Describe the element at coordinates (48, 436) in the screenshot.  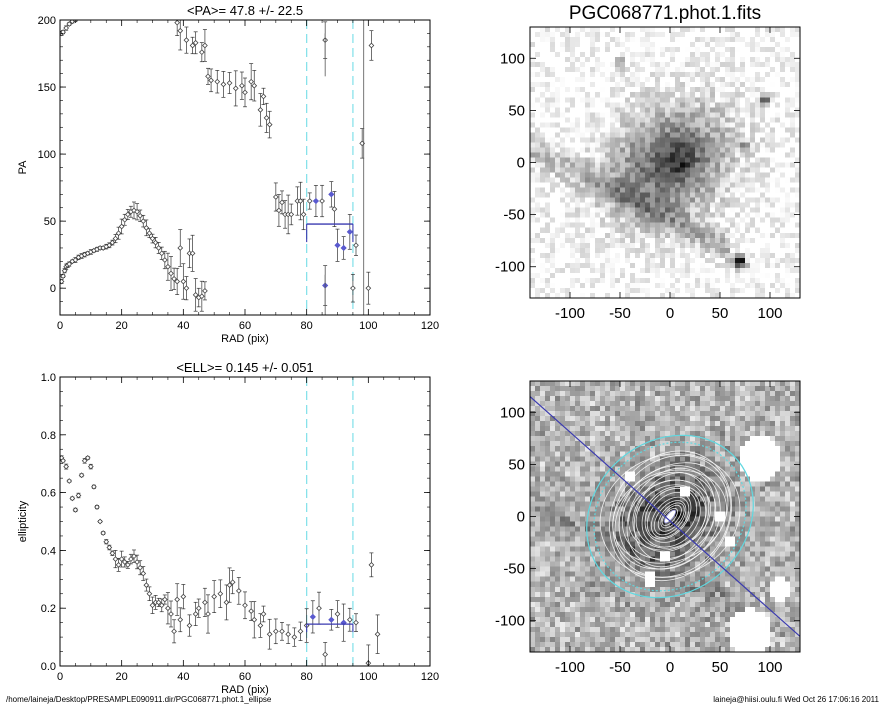
I see `y-tick-label: 0.8` at that location.